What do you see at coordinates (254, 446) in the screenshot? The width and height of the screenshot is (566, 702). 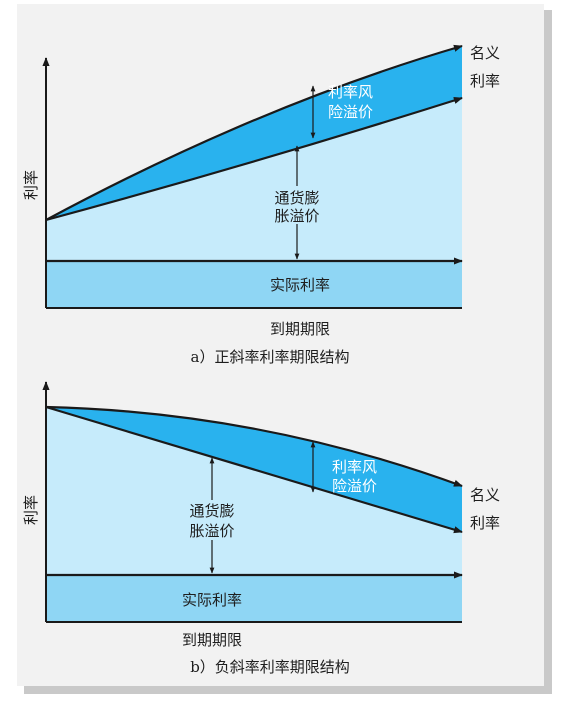 I see `nominal-rate-curve` at bounding box center [254, 446].